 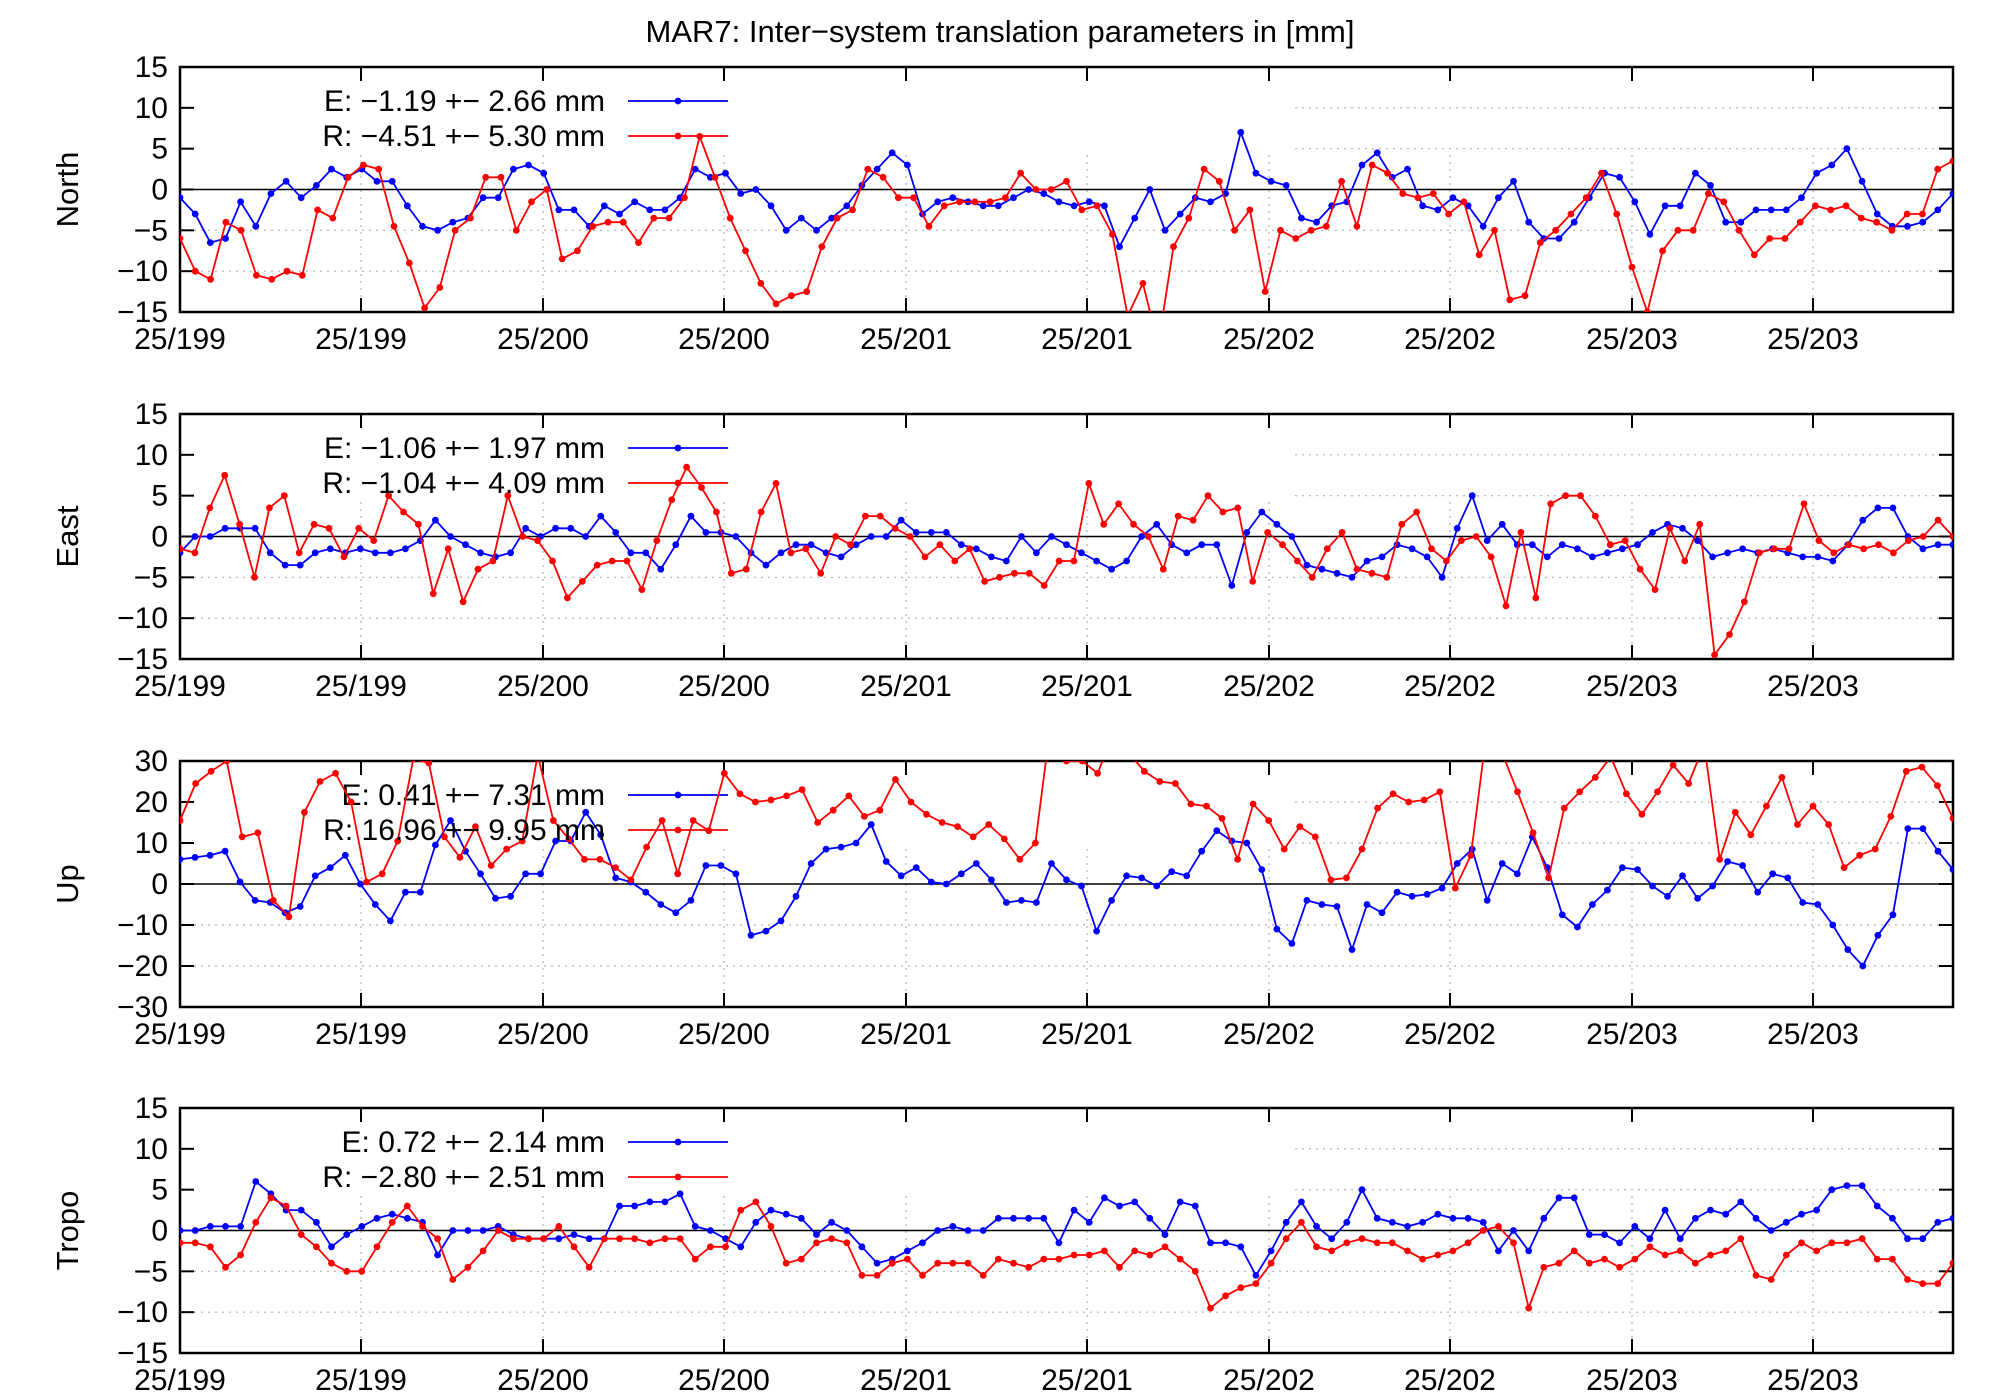 What do you see at coordinates (463, 1177) in the screenshot?
I see `legend-label: R: −2.80 +− 2.51 mm` at bounding box center [463, 1177].